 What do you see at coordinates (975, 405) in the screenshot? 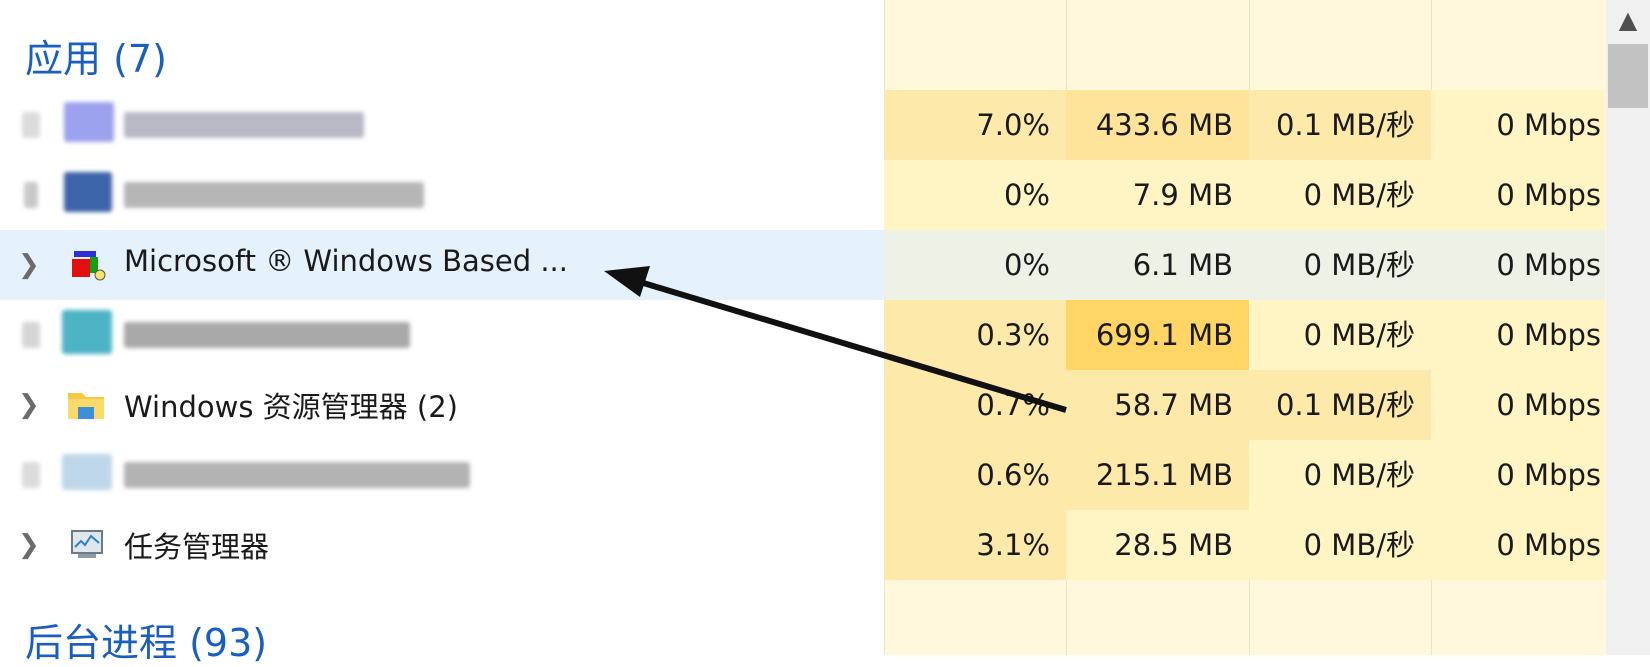
I see `cpu-cell: 0.7%` at bounding box center [975, 405].